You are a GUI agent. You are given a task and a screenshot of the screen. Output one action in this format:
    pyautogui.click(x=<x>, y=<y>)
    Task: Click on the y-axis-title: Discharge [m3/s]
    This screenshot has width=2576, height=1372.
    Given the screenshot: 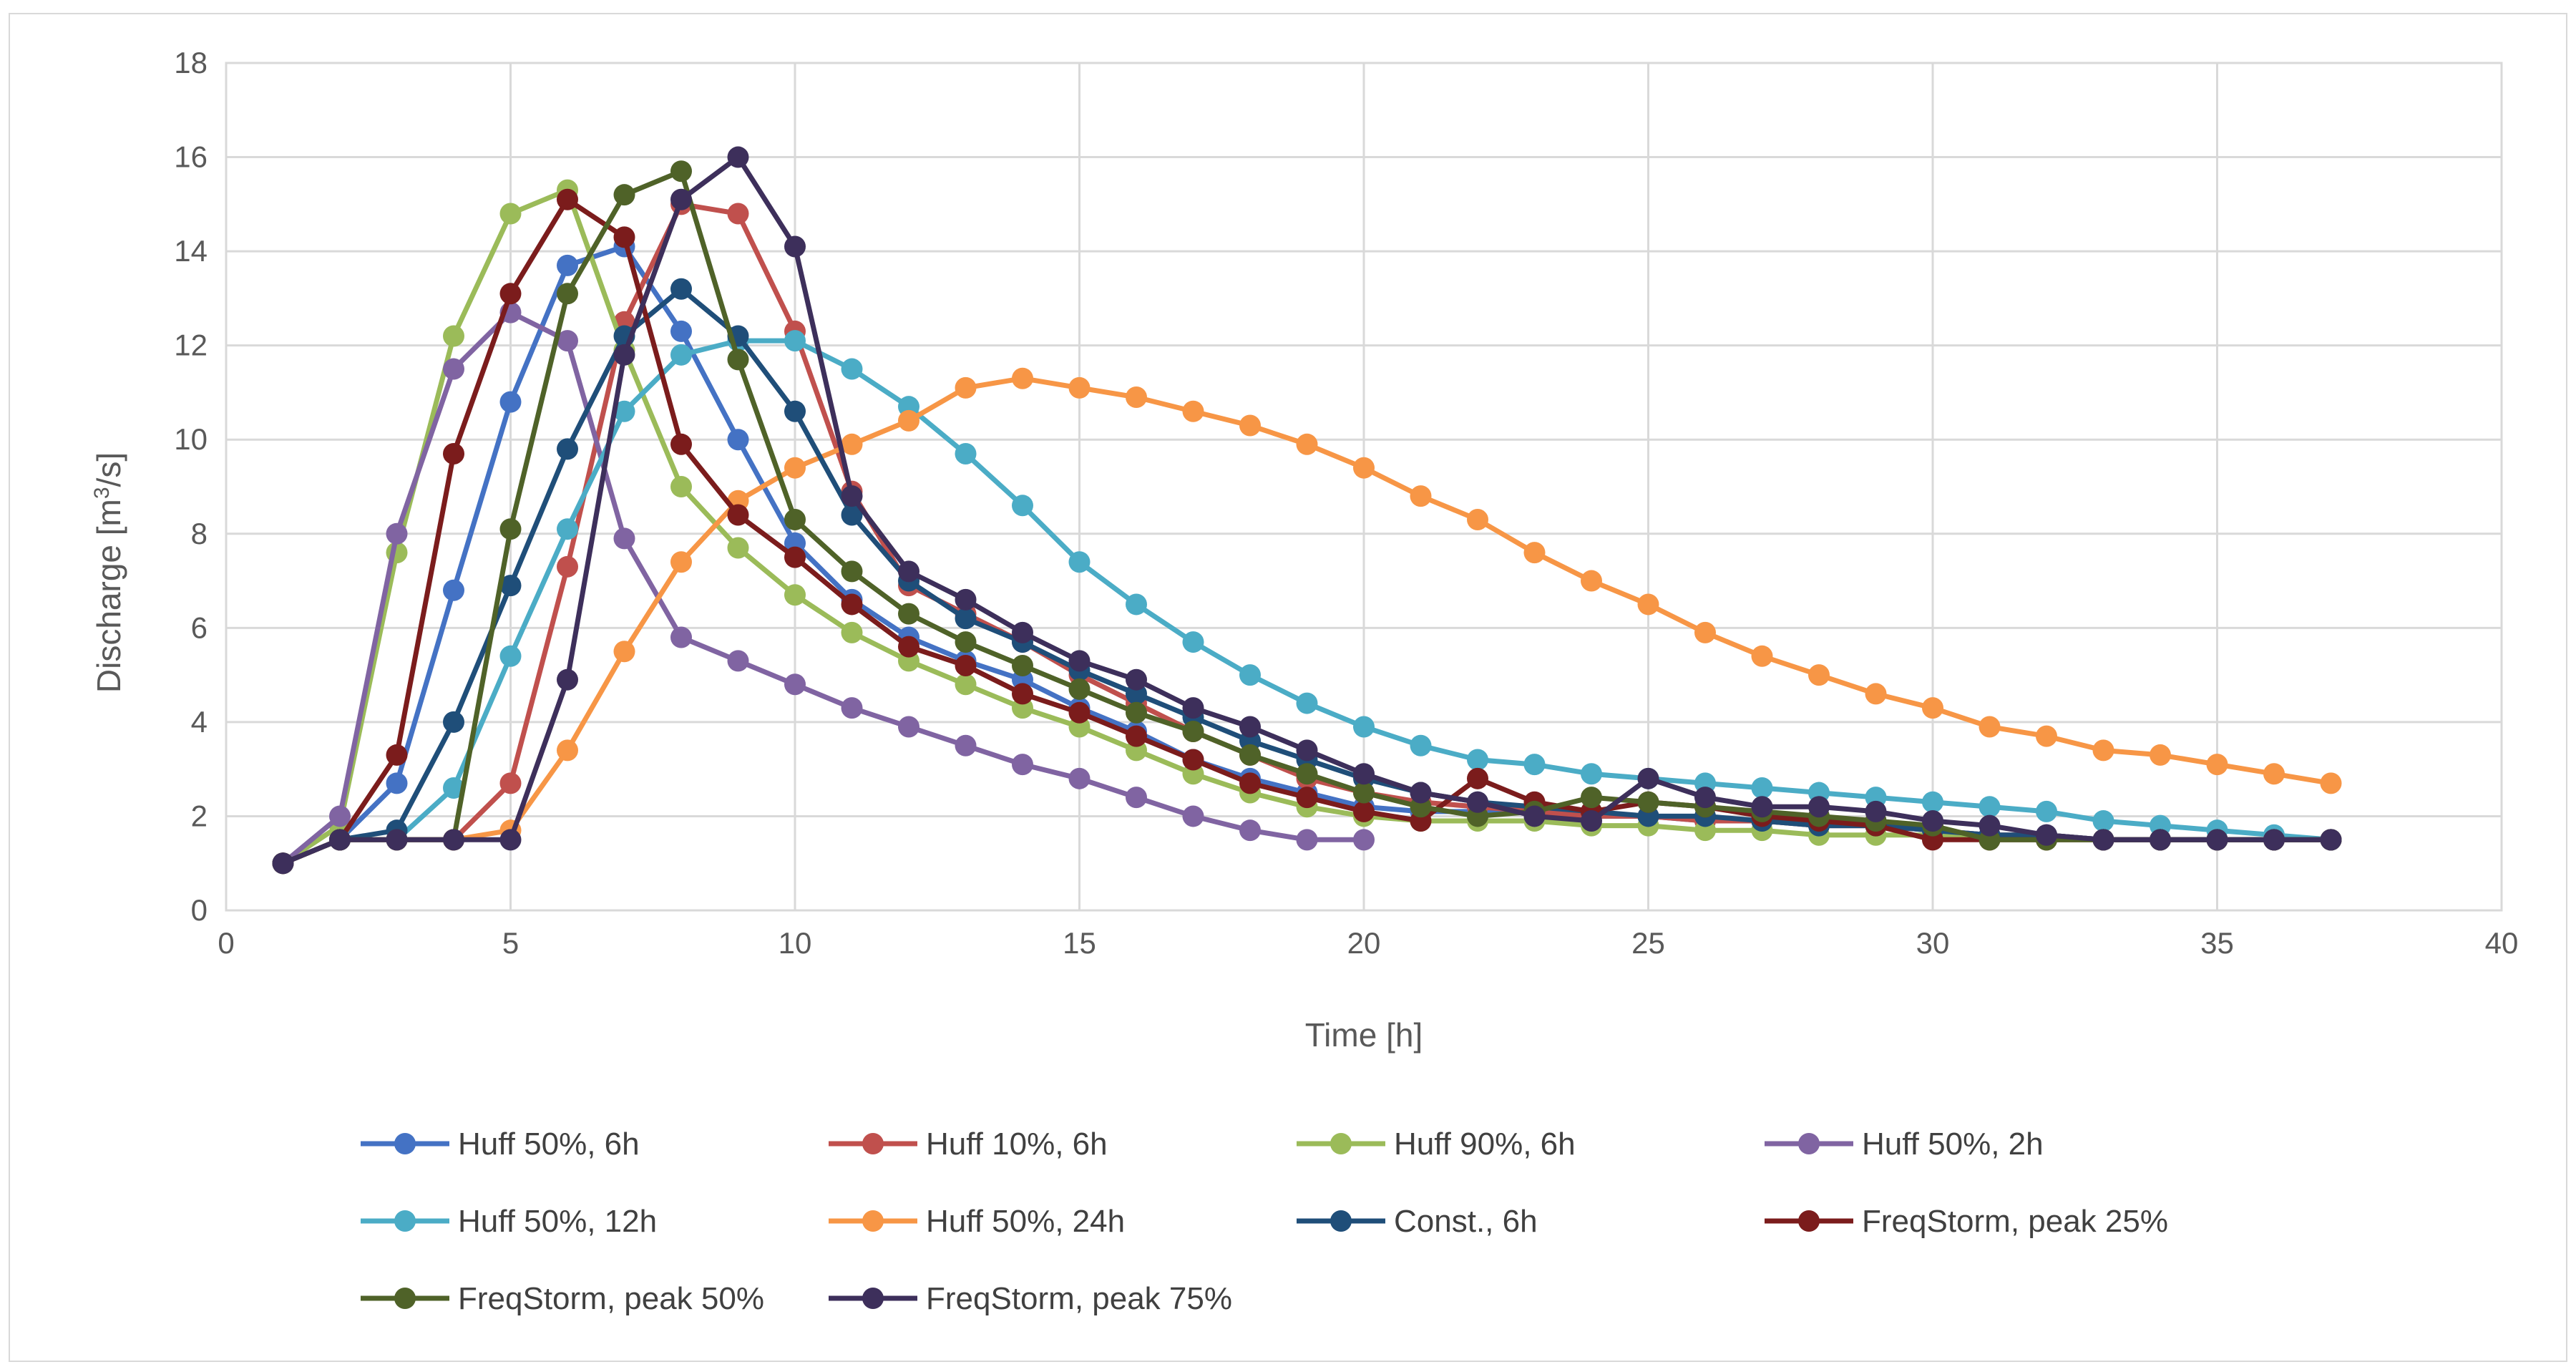 What is the action you would take?
    pyautogui.click(x=108, y=572)
    